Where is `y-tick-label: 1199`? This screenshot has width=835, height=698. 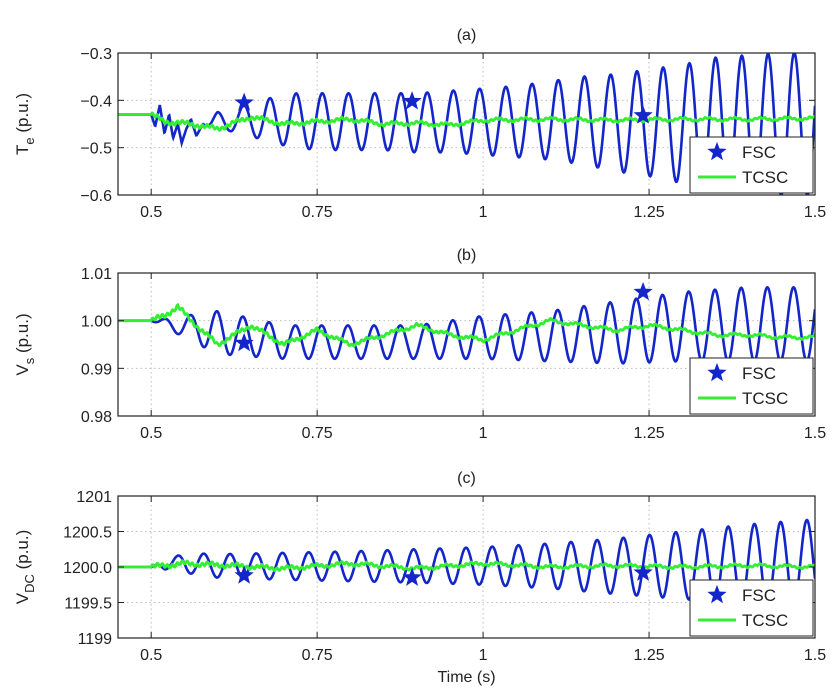
y-tick-label: 1199 is located at coordinates (95, 639).